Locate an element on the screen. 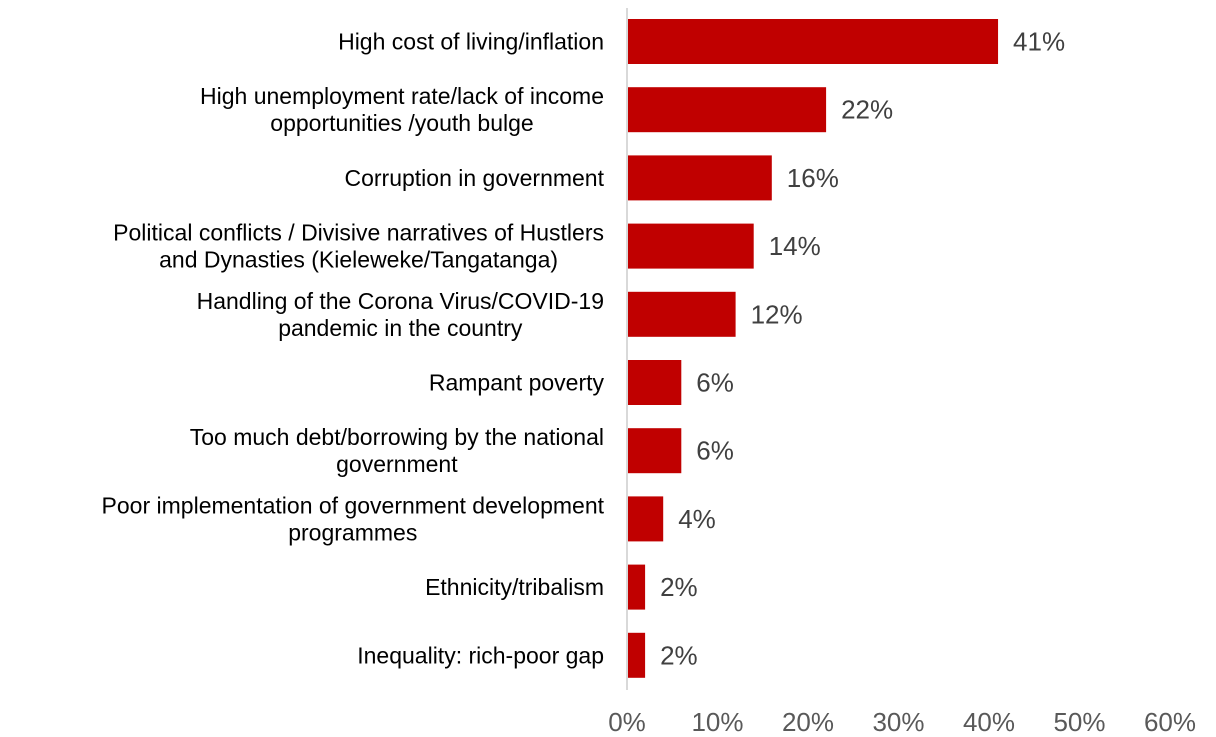  category-label: Ethnicity/tribalism is located at coordinates (514, 587).